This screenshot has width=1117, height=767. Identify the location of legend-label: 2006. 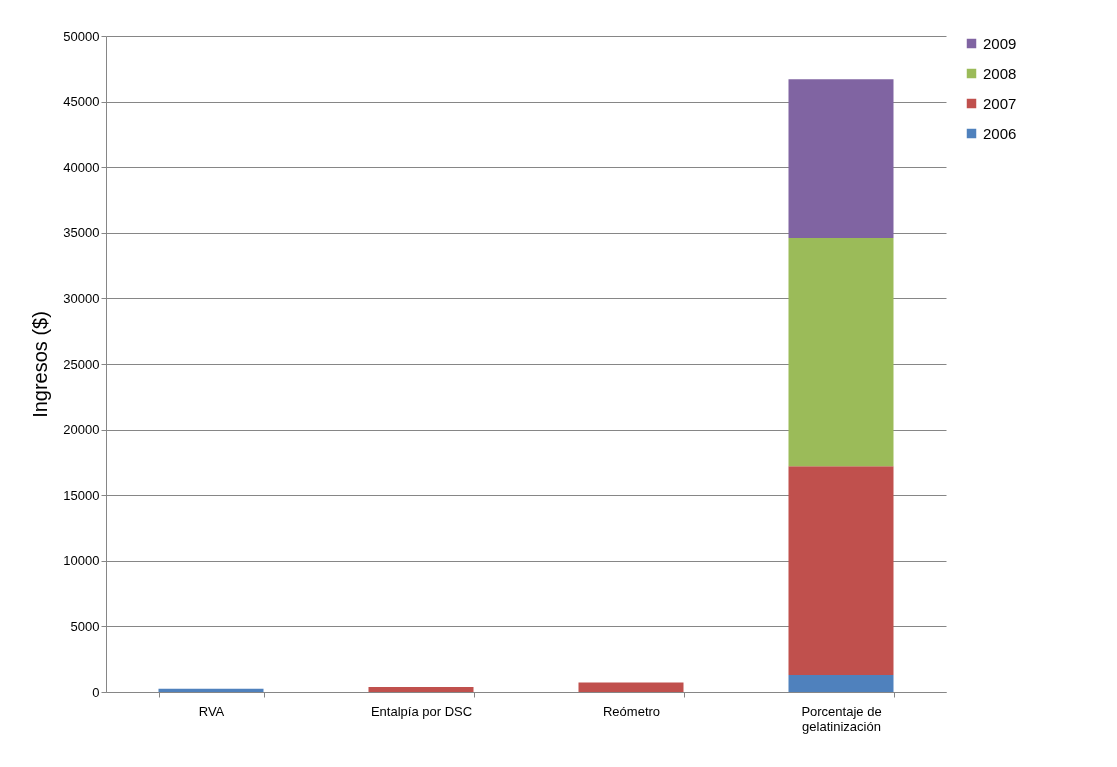
(1000, 133).